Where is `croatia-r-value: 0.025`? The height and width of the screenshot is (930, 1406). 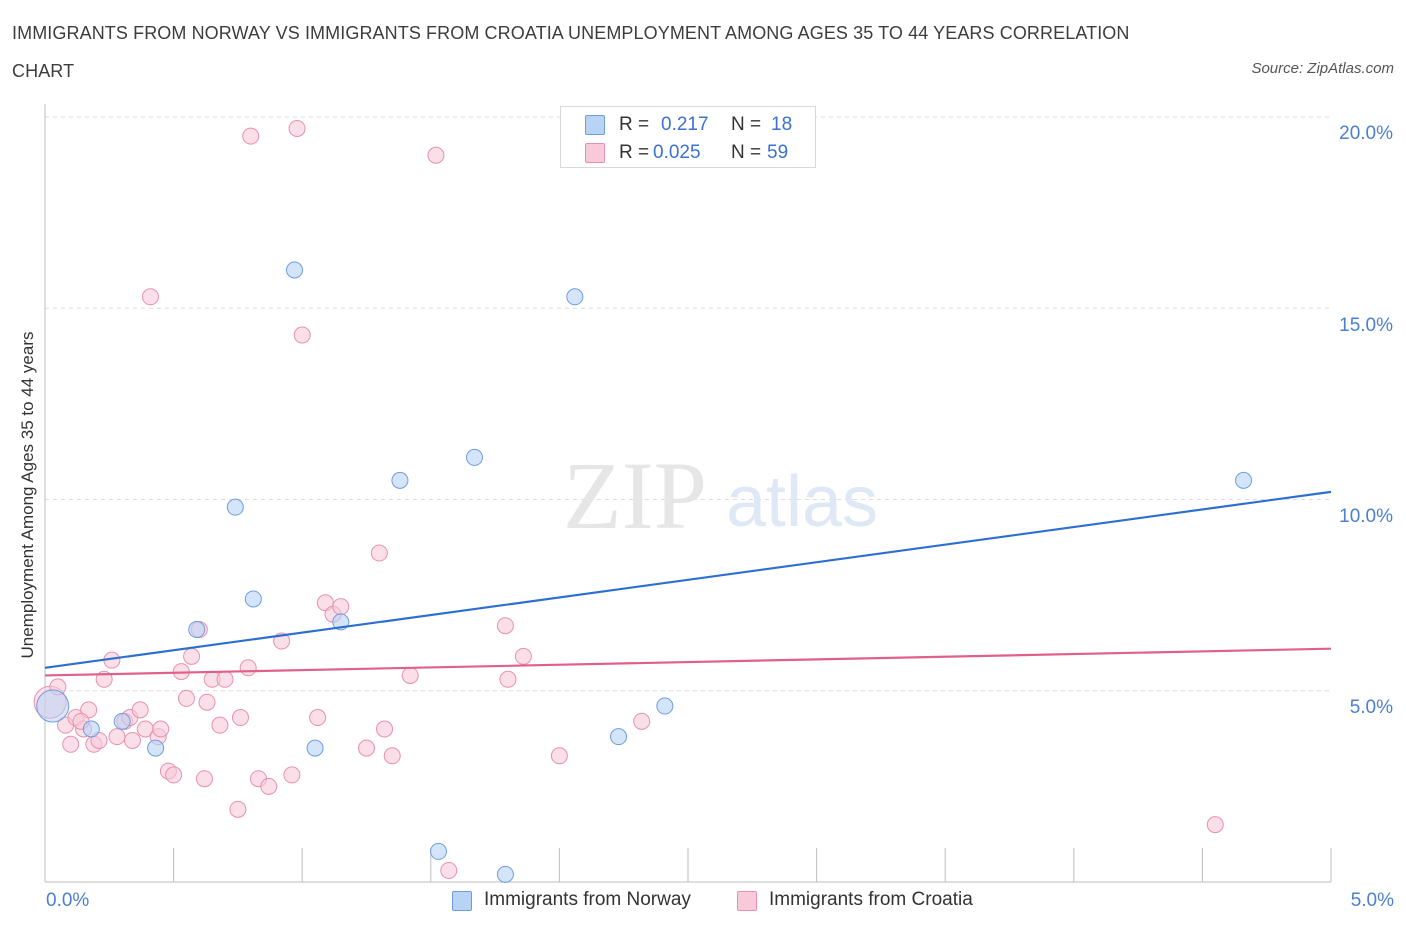
croatia-r-value: 0.025 is located at coordinates (677, 152).